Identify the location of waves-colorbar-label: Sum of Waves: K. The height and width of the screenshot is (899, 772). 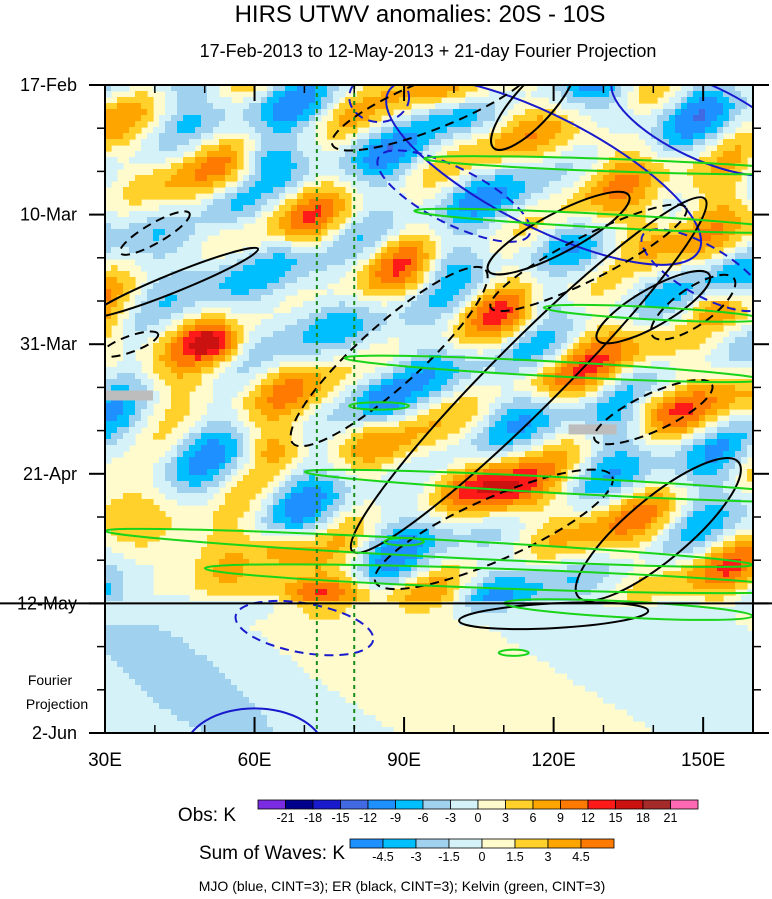
(272, 853).